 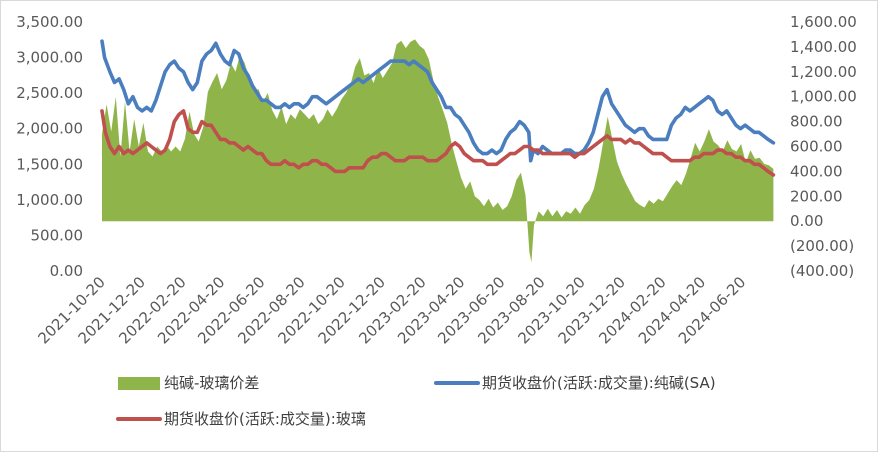 I want to click on left-axis-tick-label: 500.00, so click(x=57, y=235).